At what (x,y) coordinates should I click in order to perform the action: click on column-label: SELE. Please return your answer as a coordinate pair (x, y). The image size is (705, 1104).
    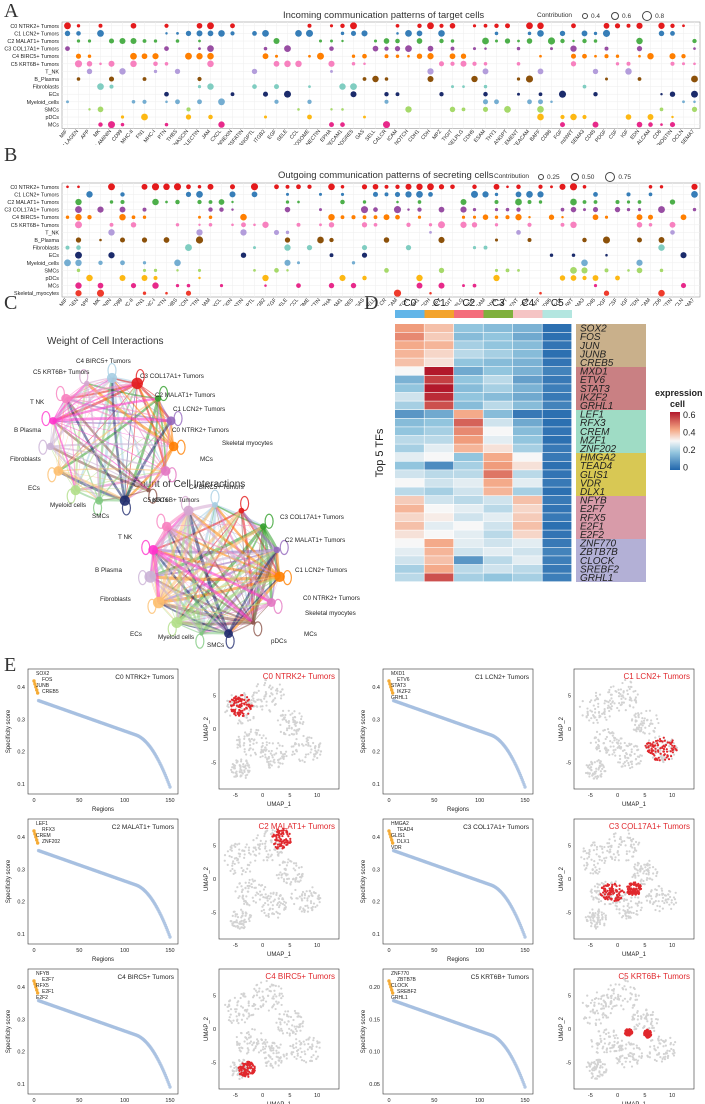
    Looking at the image, I should click on (282, 135).